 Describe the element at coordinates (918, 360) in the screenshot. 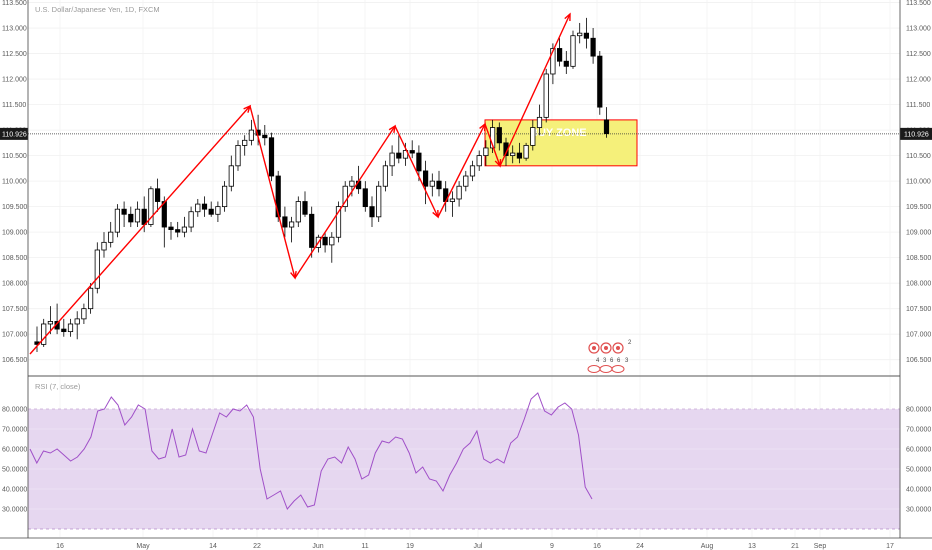

I see `price-tick-right: 106.500` at that location.